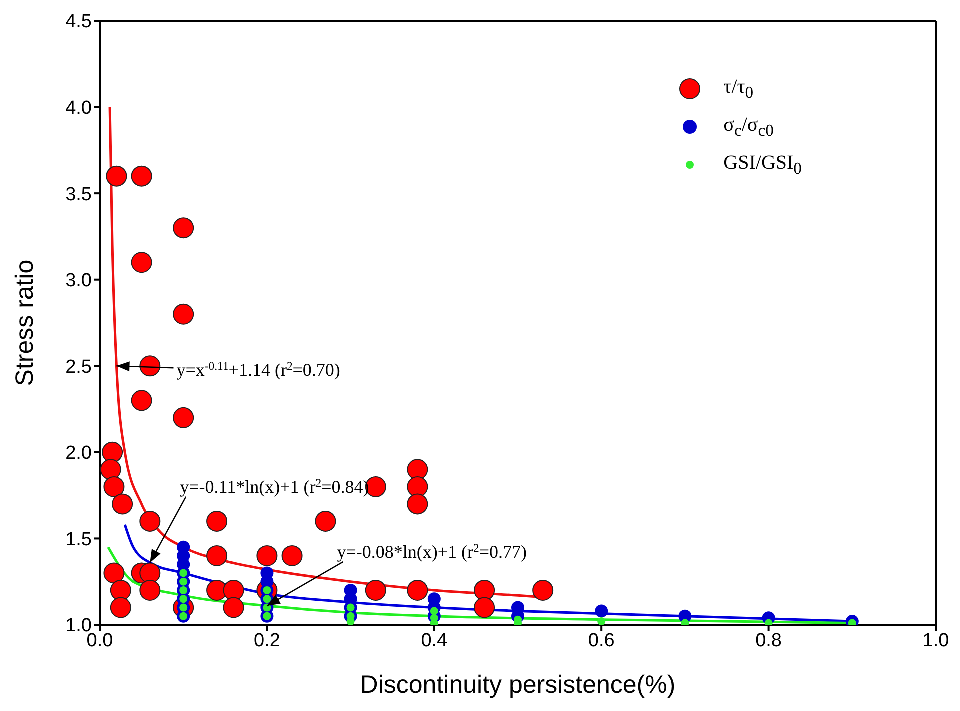 The image size is (960, 711). What do you see at coordinates (434, 641) in the screenshot?
I see `x-tick-label: 0.4` at bounding box center [434, 641].